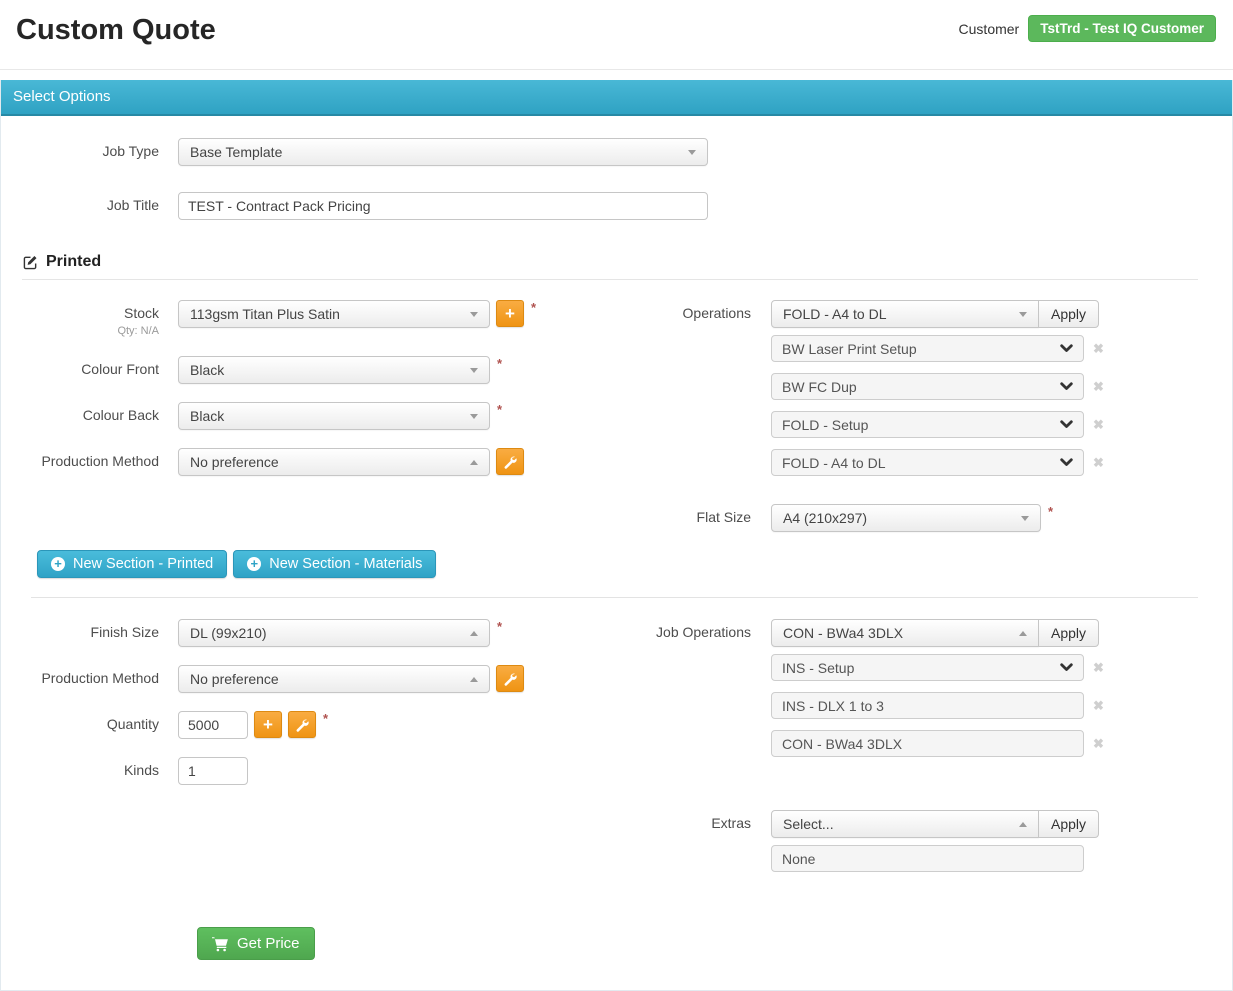 The image size is (1233, 991). Describe the element at coordinates (843, 633) in the screenshot. I see `job-operations-value: CON - BWa4 3DLX` at that location.